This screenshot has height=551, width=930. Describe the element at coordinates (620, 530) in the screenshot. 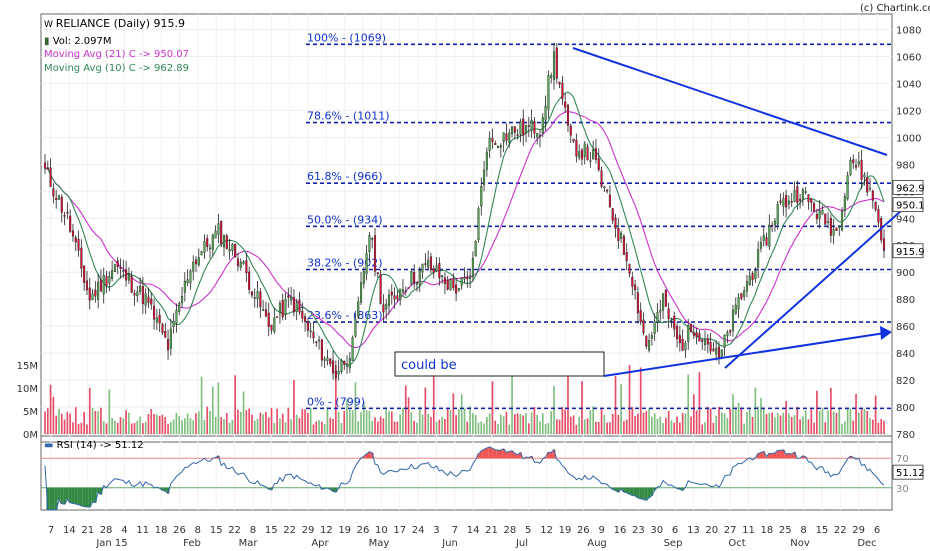

I see `date-tick-label: 16` at that location.